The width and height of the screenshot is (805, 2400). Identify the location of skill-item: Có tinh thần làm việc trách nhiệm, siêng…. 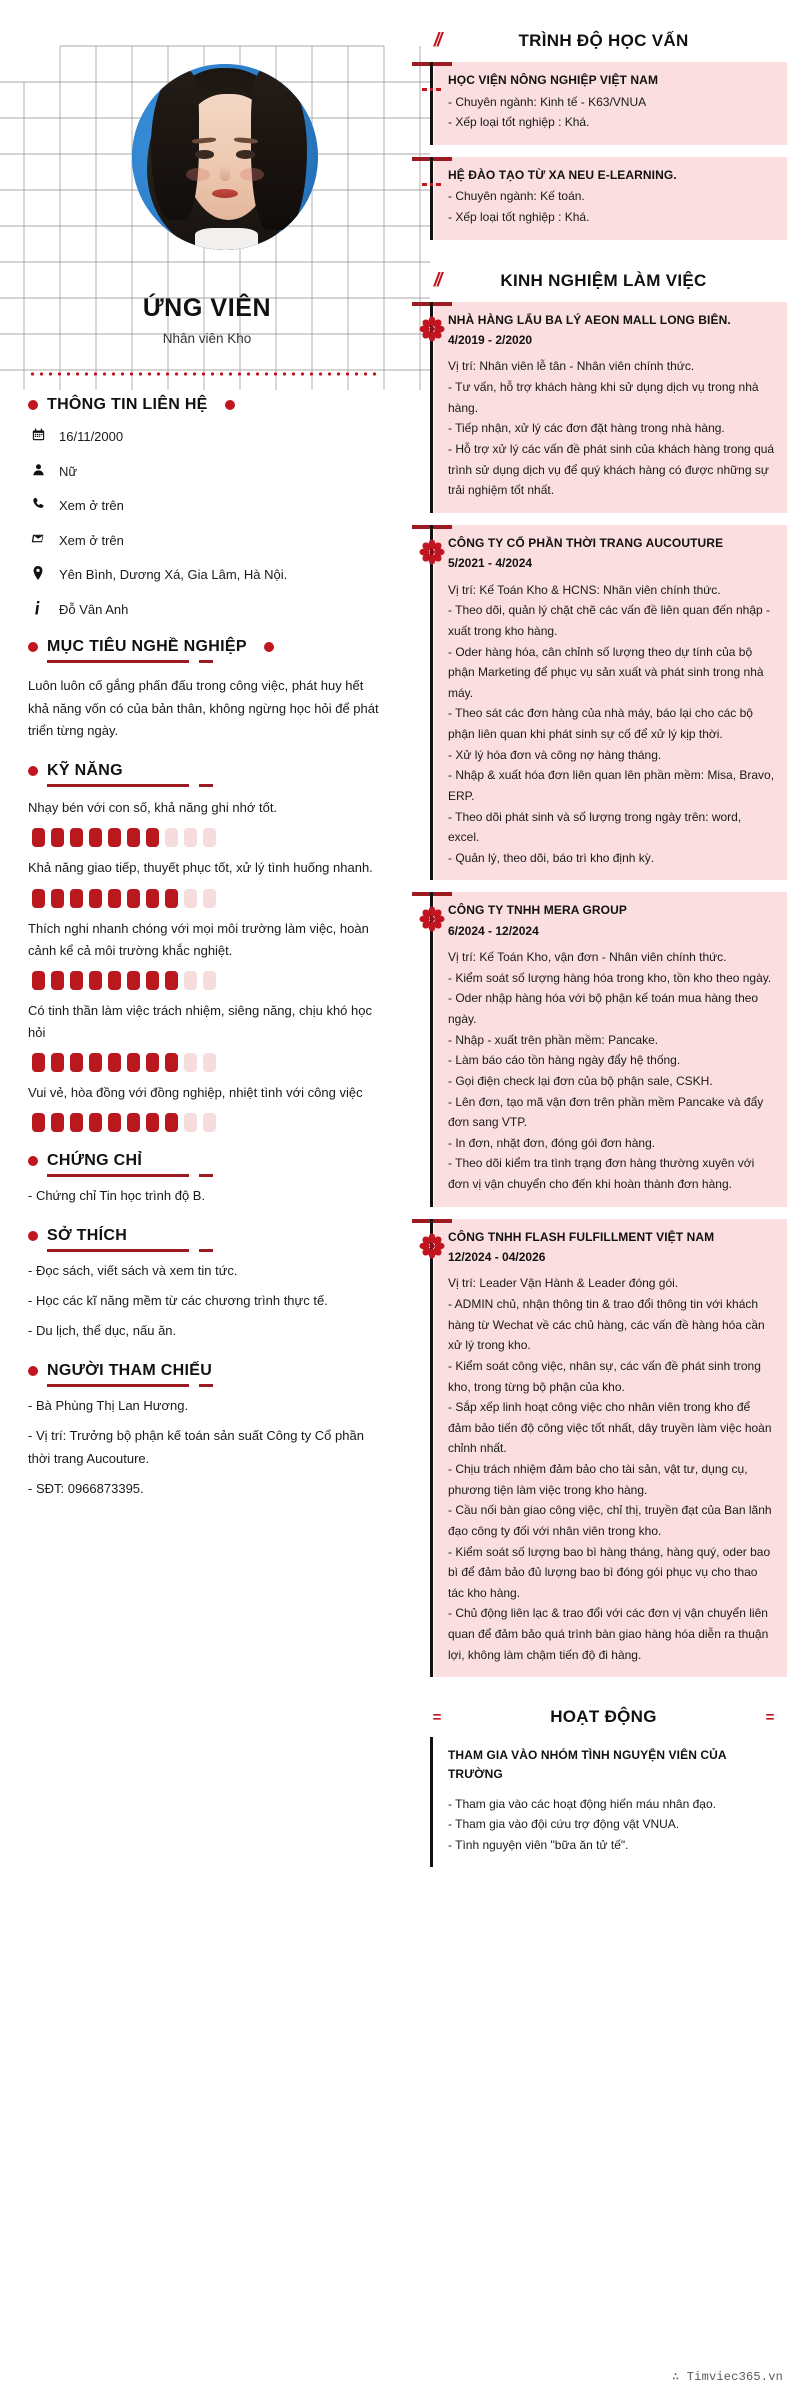
(207, 1036).